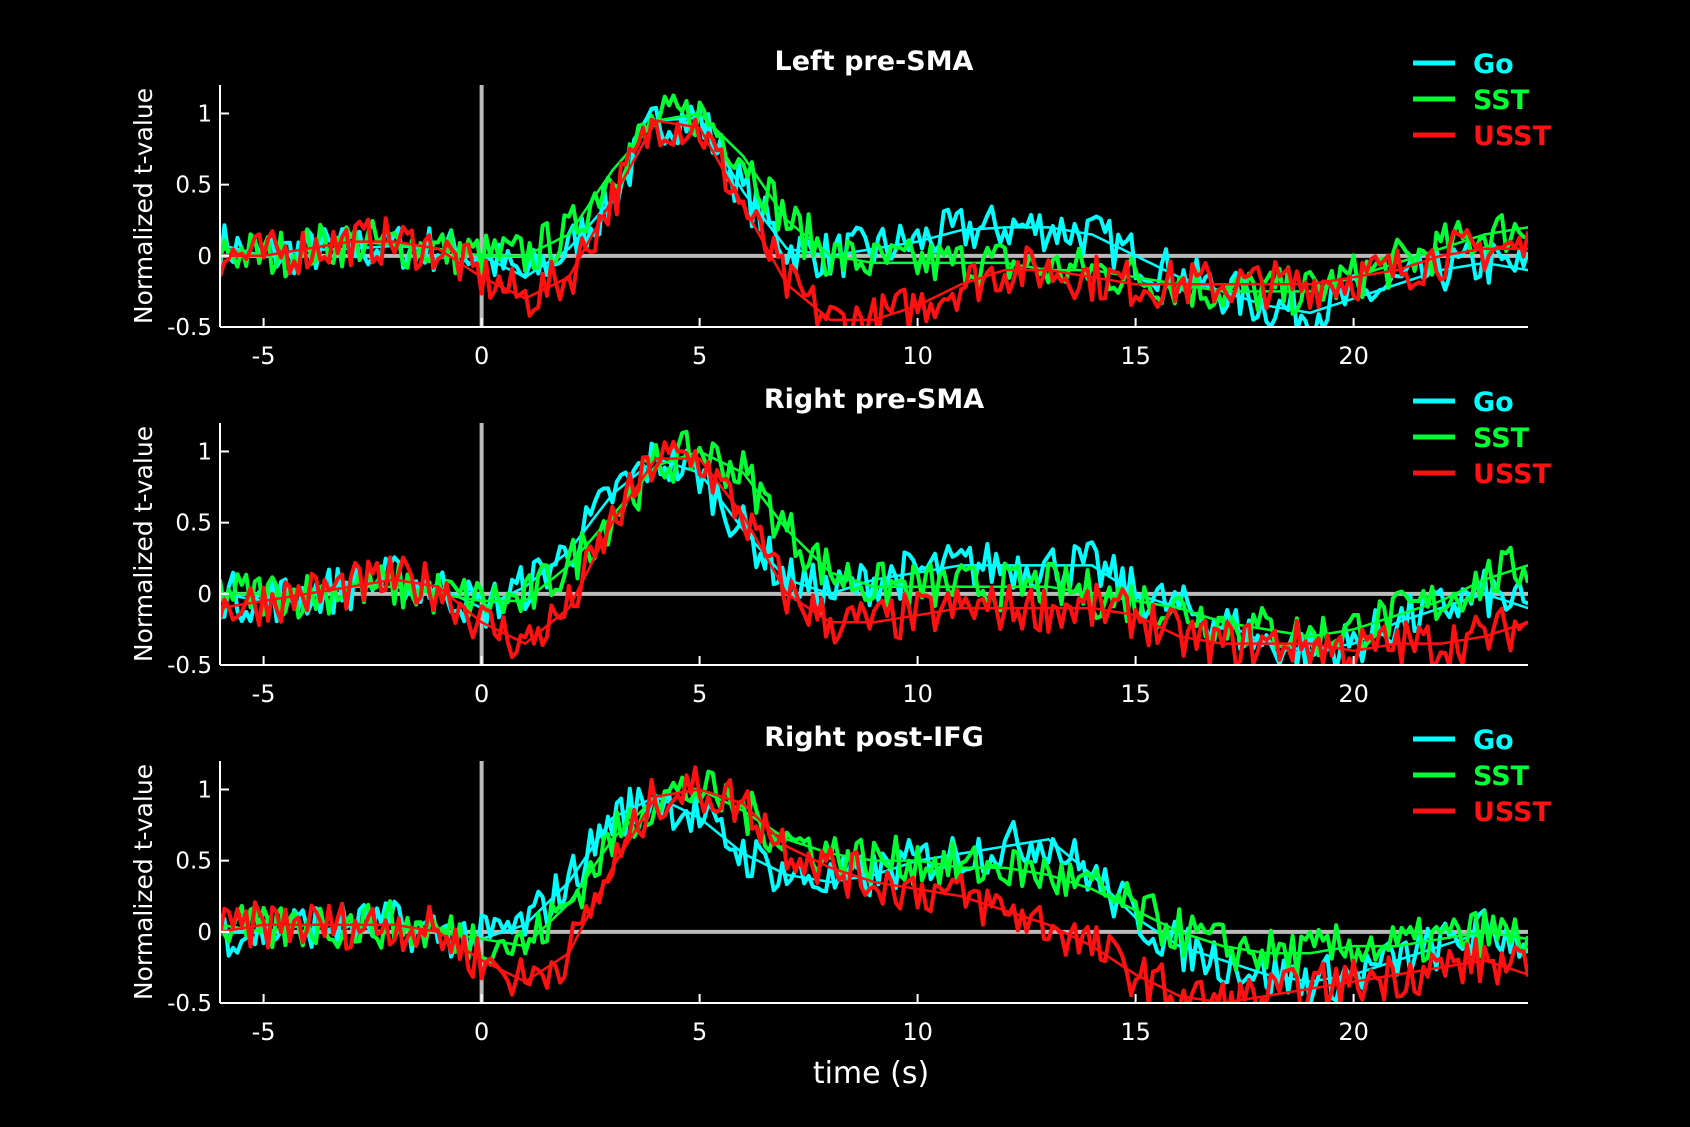 The height and width of the screenshot is (1127, 1690). Describe the element at coordinates (1493, 402) in the screenshot. I see `legend-label-go: Go` at that location.